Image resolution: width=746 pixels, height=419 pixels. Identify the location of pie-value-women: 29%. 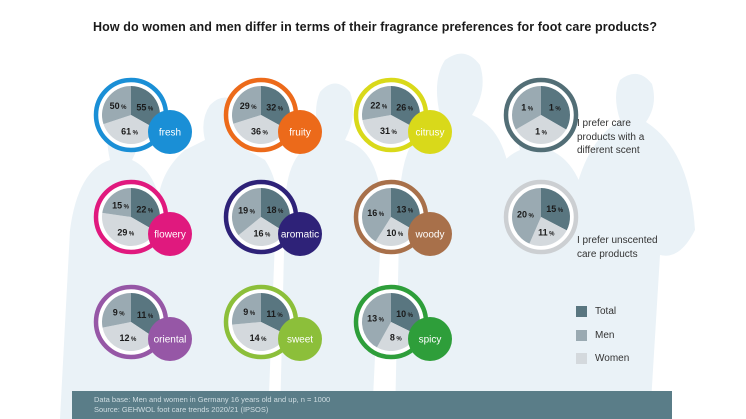
(126, 233).